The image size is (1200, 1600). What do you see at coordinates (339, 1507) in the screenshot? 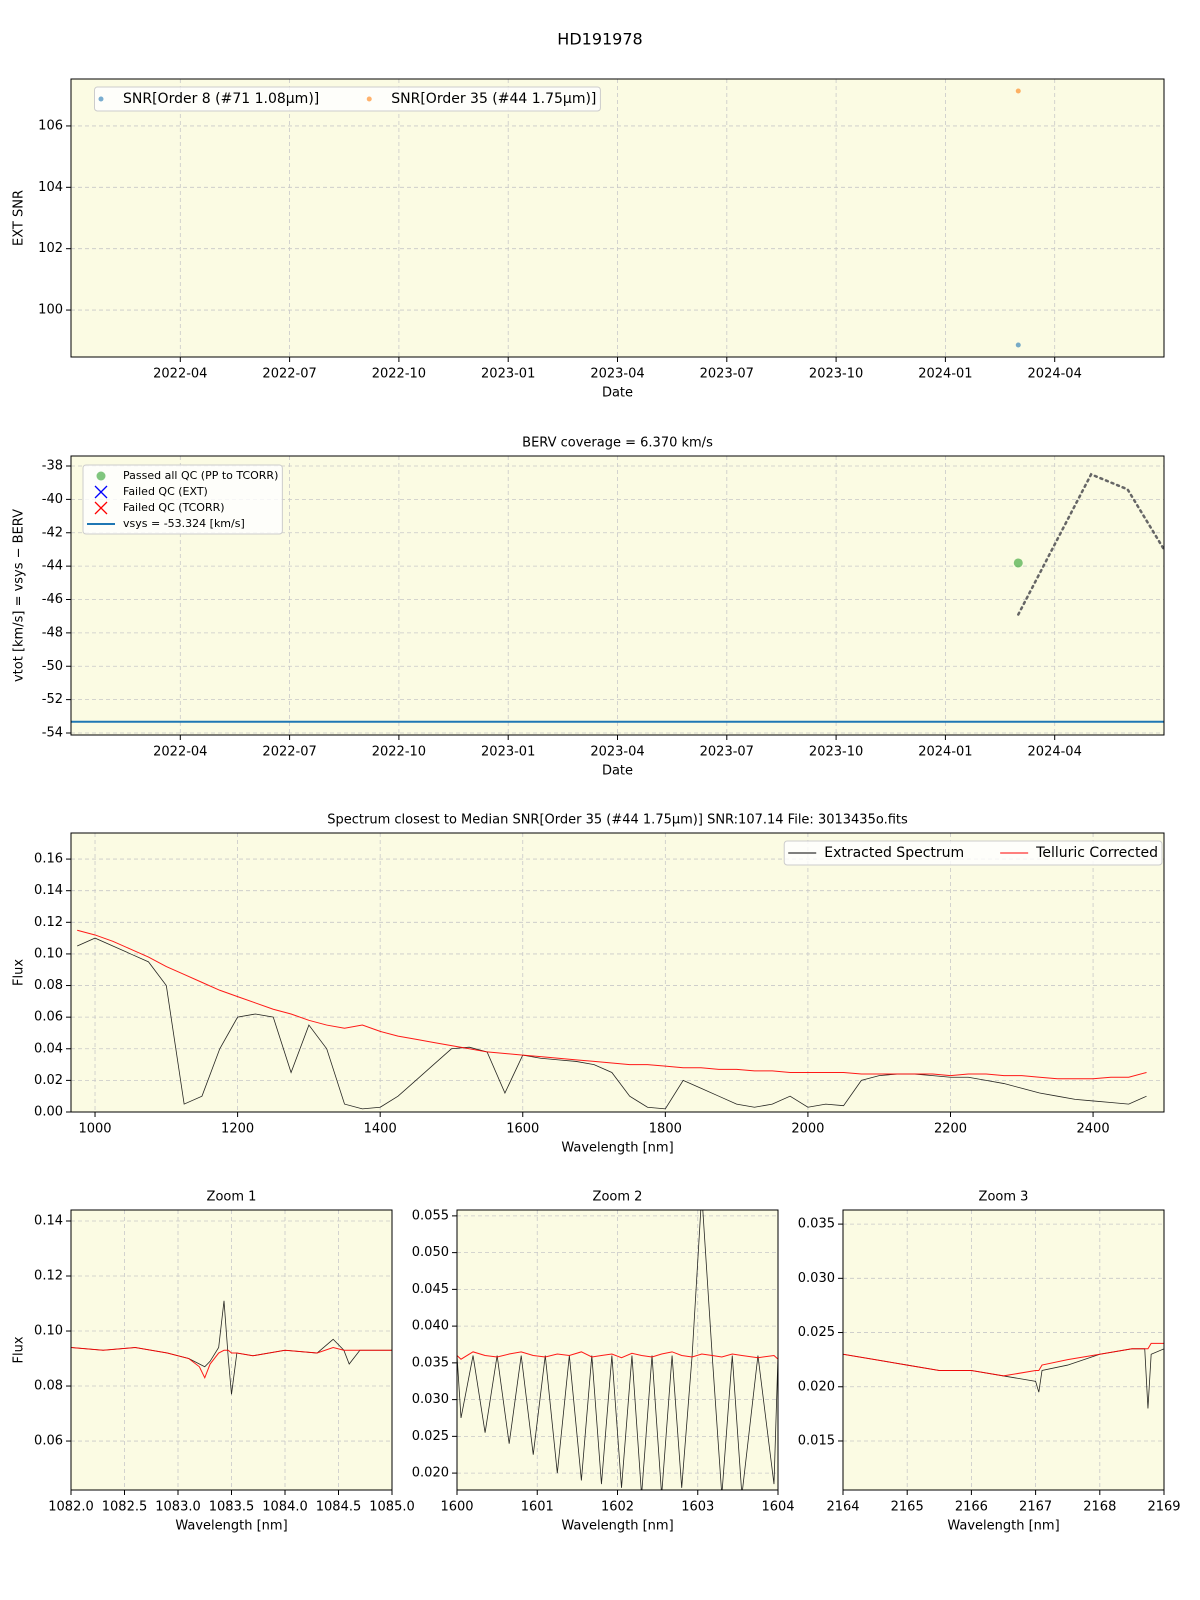
I see `x-tick-label: 1084.5` at bounding box center [339, 1507].